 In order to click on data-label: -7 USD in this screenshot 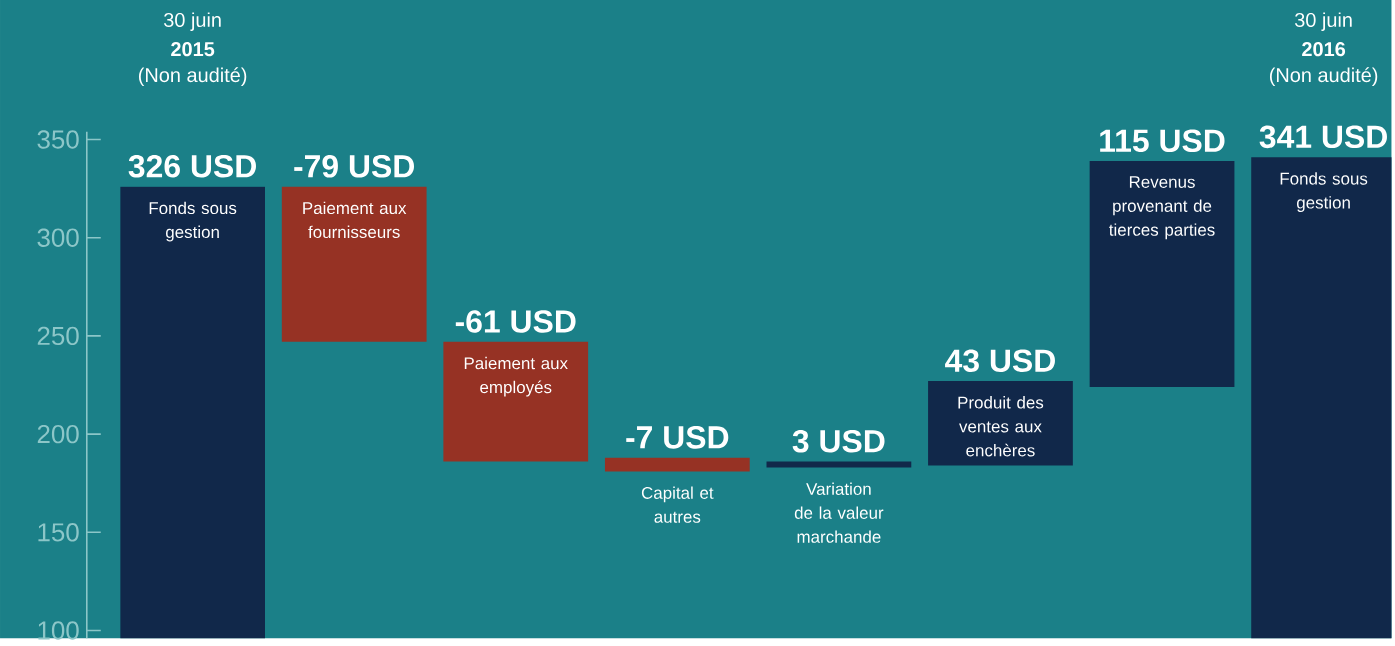, I will do `click(677, 437)`.